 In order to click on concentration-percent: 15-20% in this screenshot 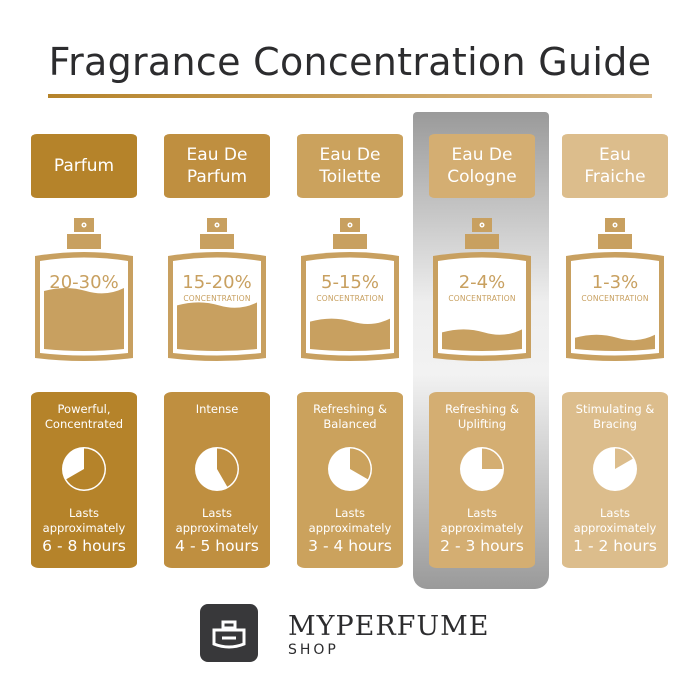, I will do `click(217, 282)`.